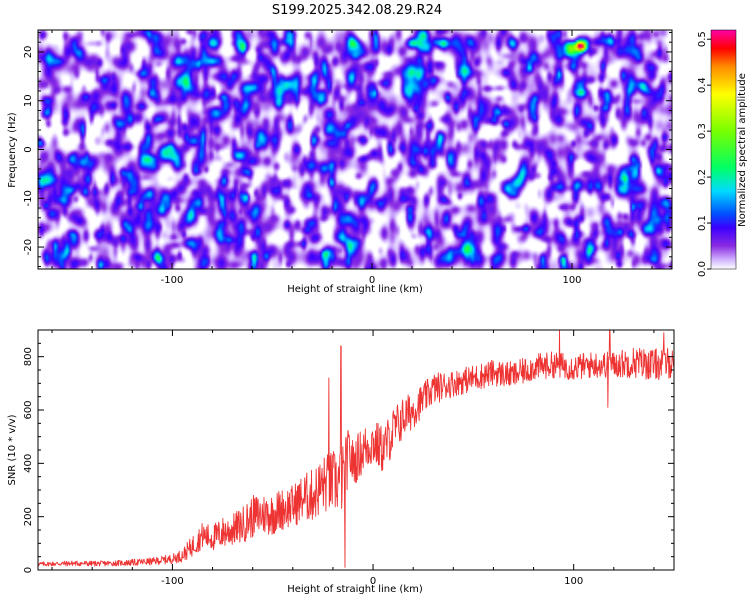 The width and height of the screenshot is (750, 600). I want to click on colorbar-tick-label: 0.0, so click(702, 269).